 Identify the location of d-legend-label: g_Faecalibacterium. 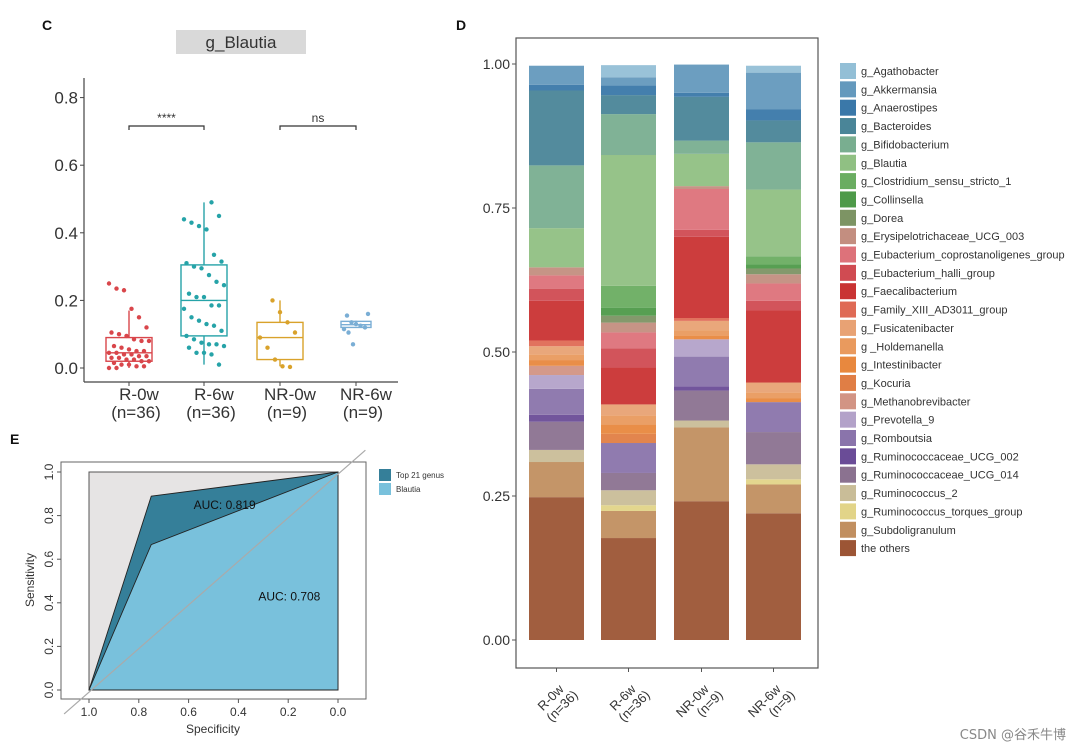
(909, 292).